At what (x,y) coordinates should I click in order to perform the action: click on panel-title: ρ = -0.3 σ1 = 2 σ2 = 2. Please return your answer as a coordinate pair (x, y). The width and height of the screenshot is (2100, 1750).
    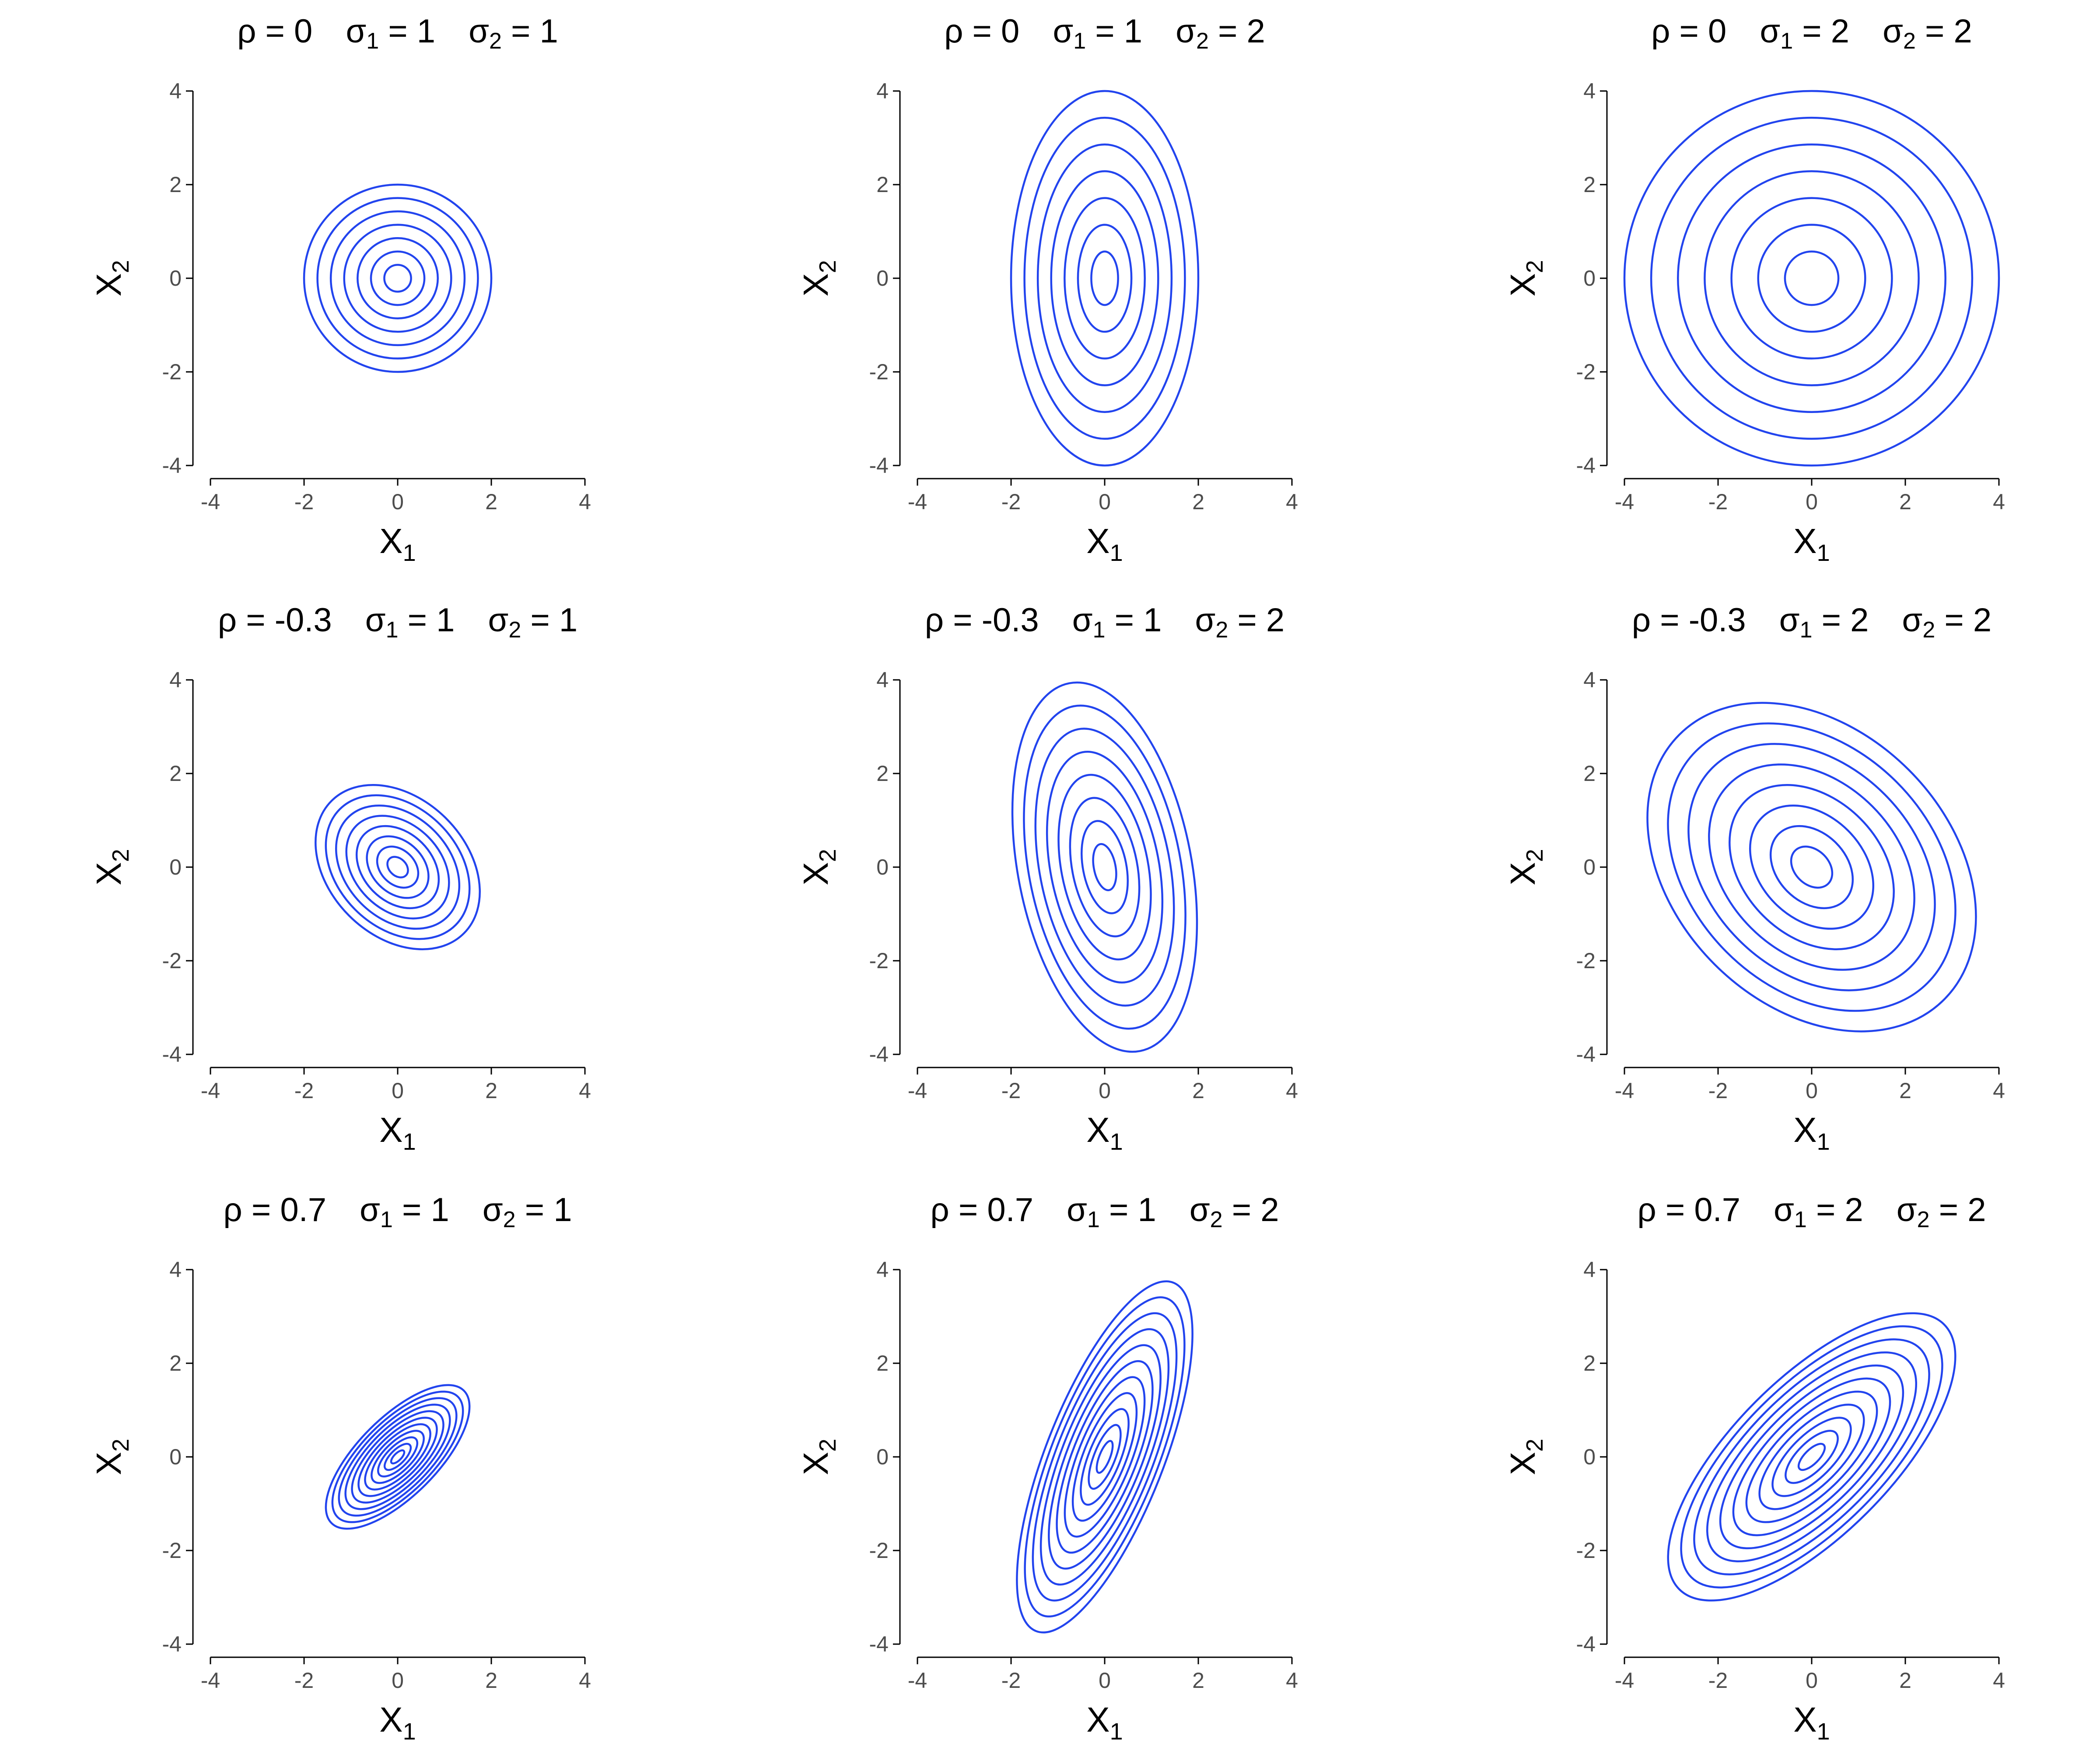
    Looking at the image, I should click on (1812, 622).